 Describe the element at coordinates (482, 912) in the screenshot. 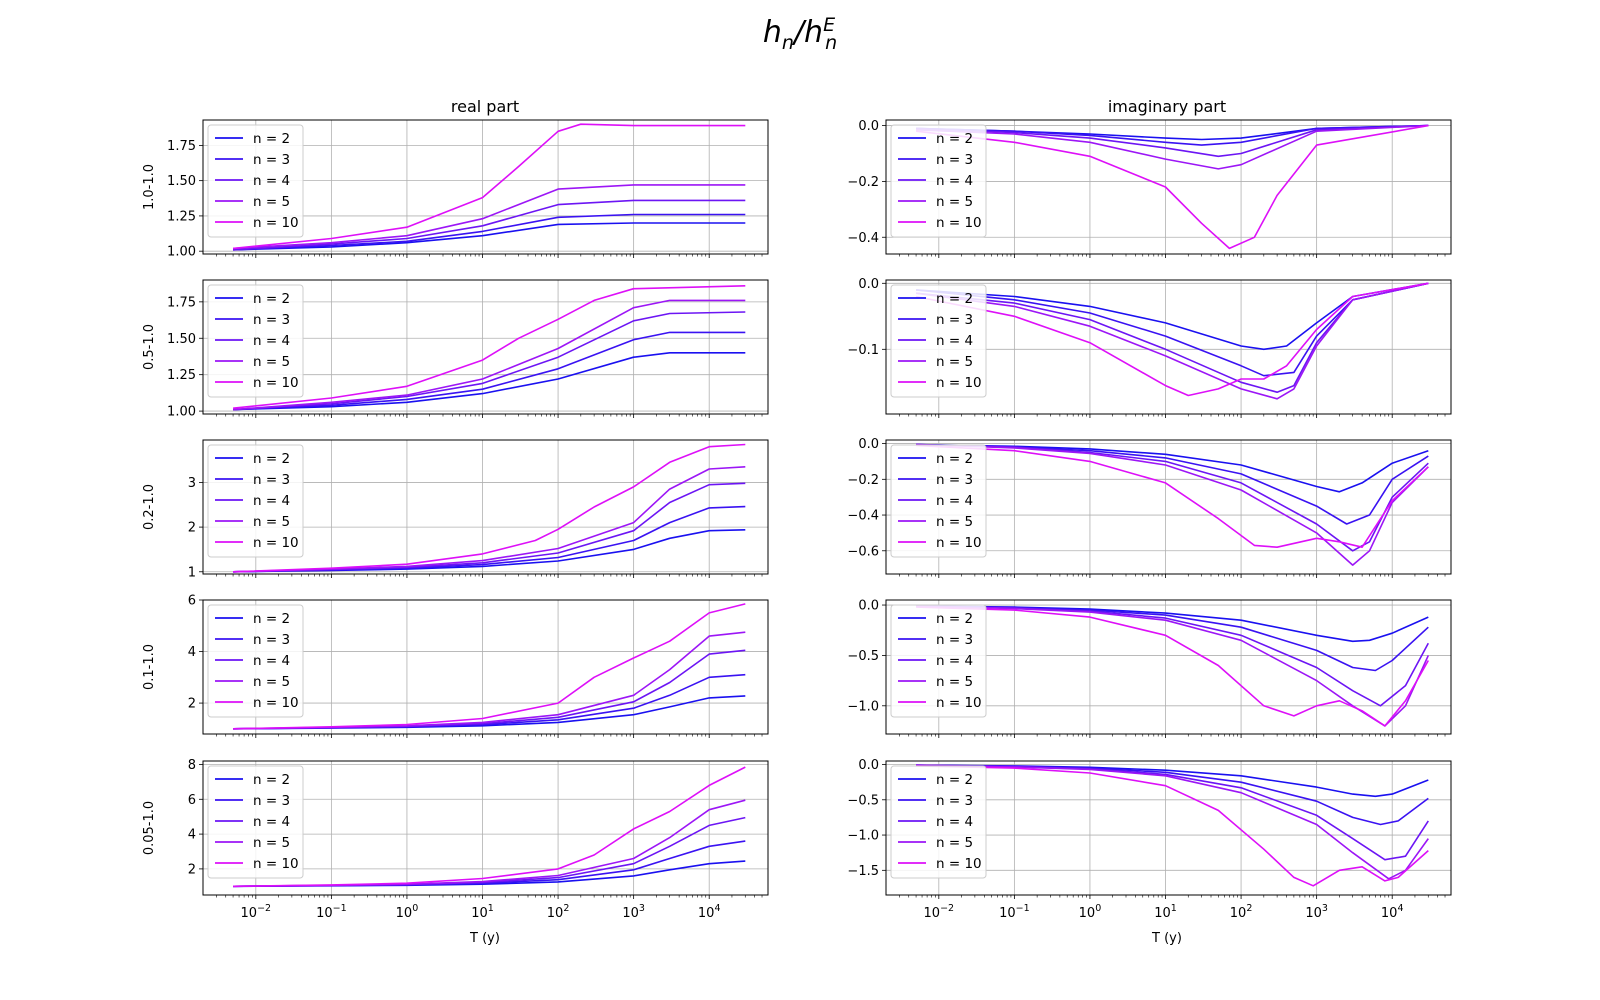

I see `x-tick-label: 10¹` at that location.